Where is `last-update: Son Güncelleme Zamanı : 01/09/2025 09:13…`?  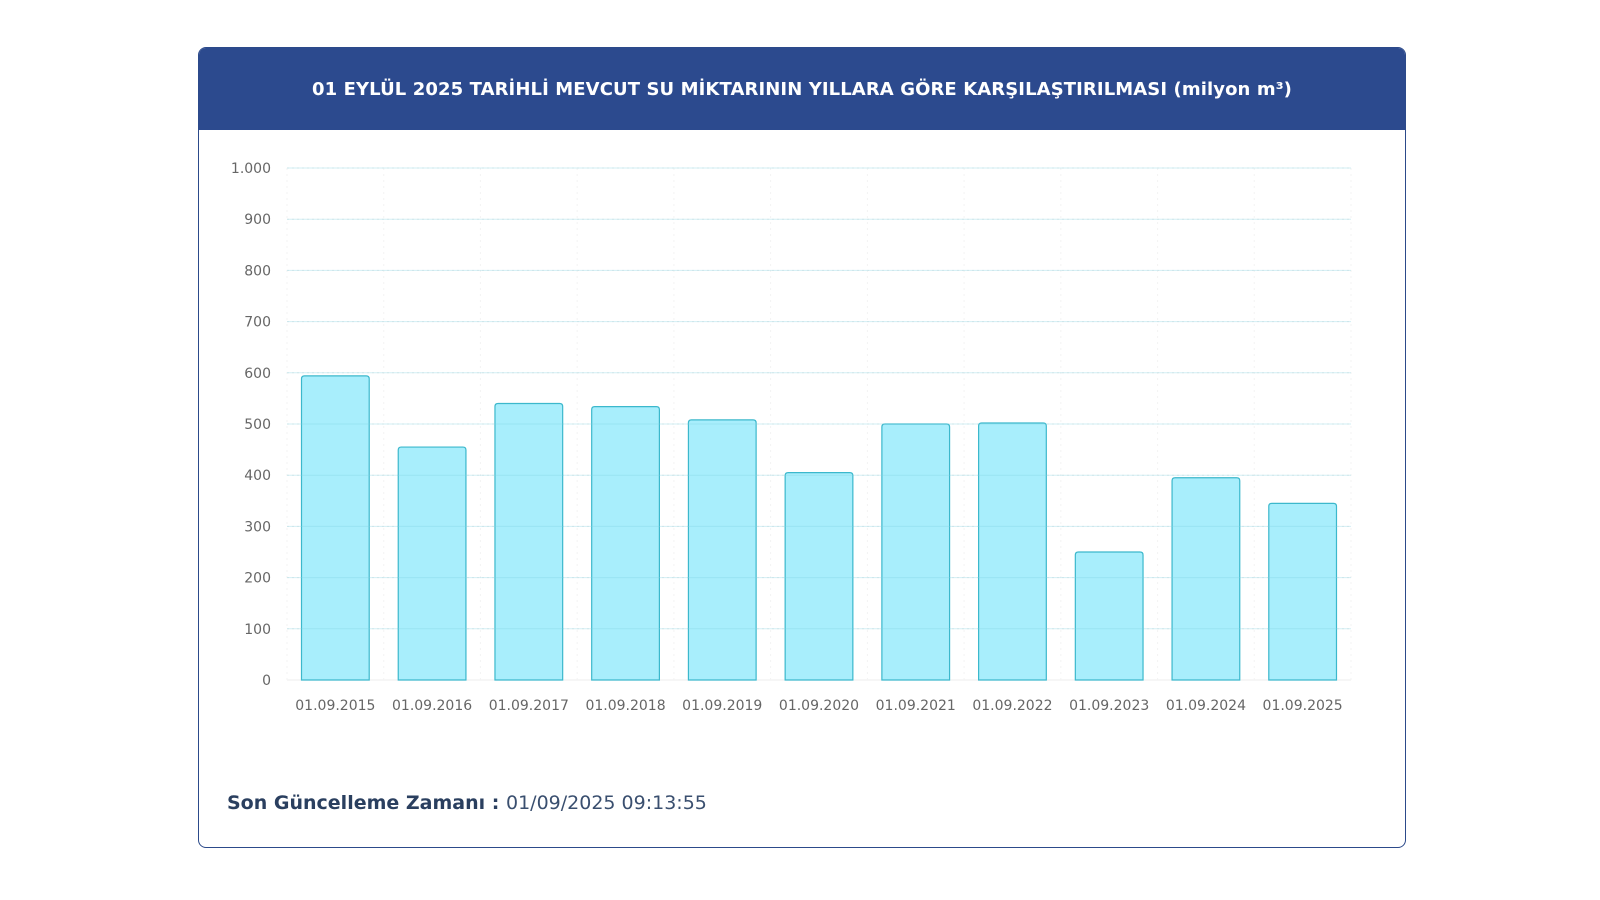
last-update: Son Güncelleme Zamanı : 01/09/2025 09:13… is located at coordinates (467, 803).